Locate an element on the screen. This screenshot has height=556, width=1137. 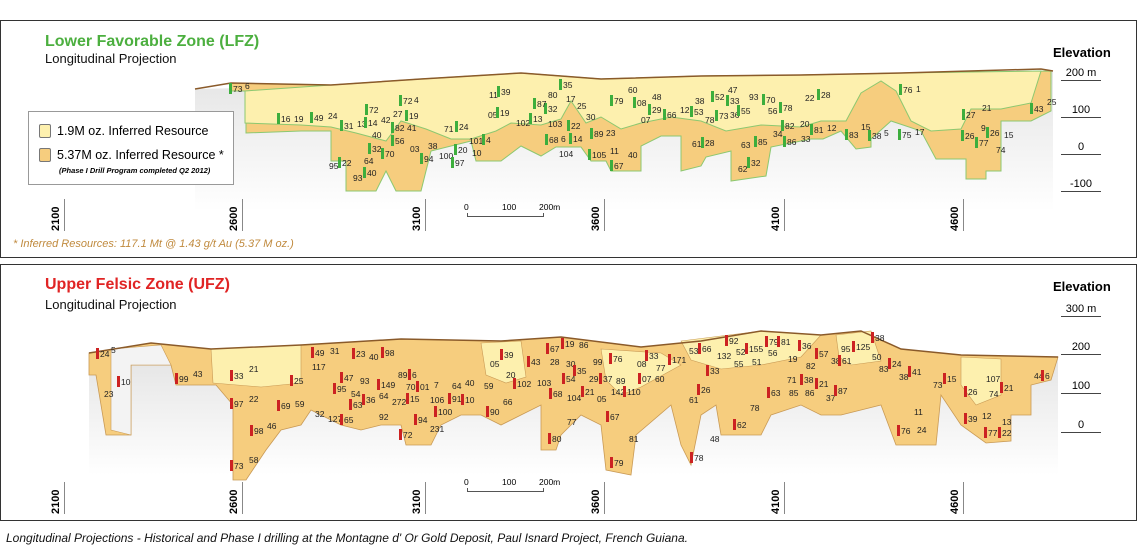
drill-hole-label: 05 is located at coordinates (495, 364).